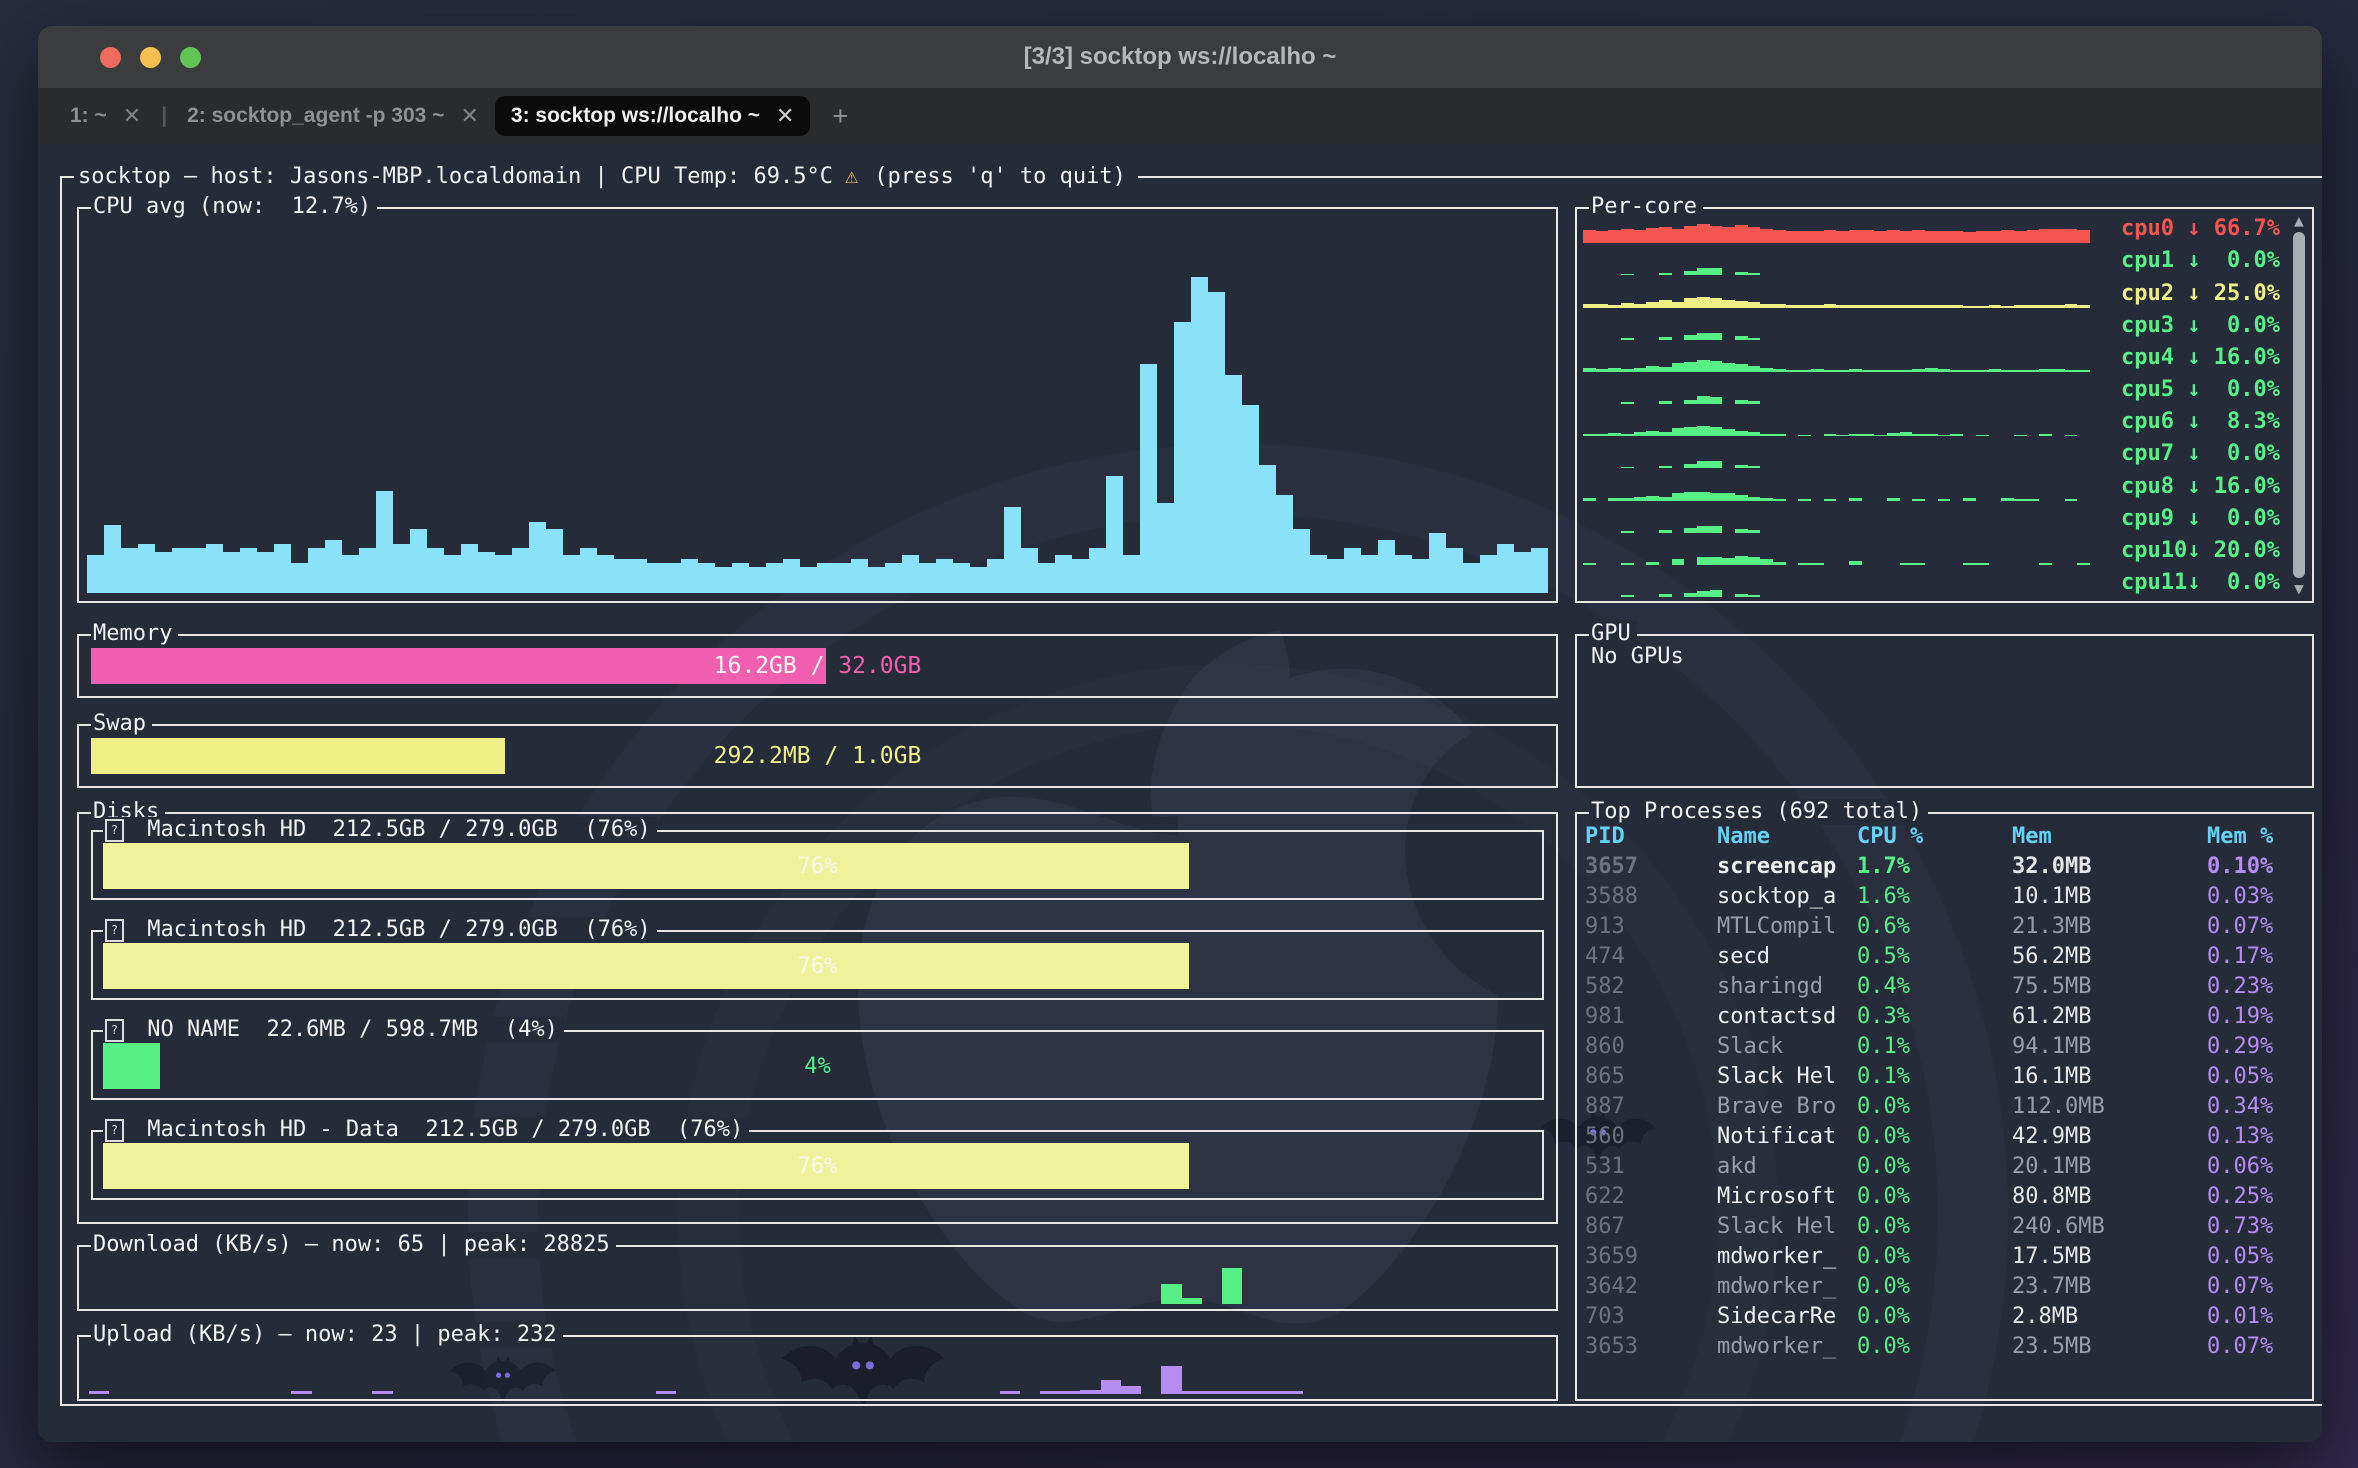 The width and height of the screenshot is (2358, 1468). What do you see at coordinates (469, 115) in the screenshot?
I see `tab-2-close-icon: ✕` at bounding box center [469, 115].